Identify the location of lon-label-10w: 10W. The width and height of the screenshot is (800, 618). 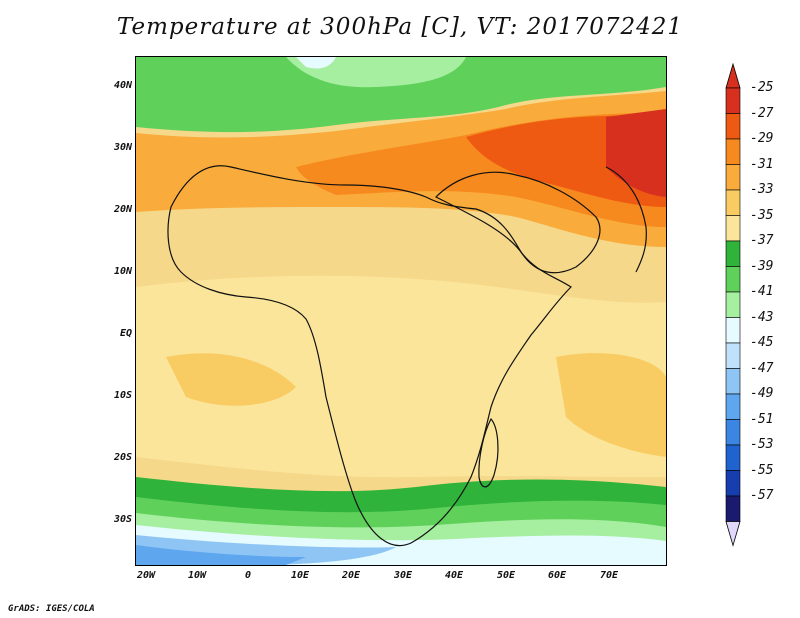
(197, 575).